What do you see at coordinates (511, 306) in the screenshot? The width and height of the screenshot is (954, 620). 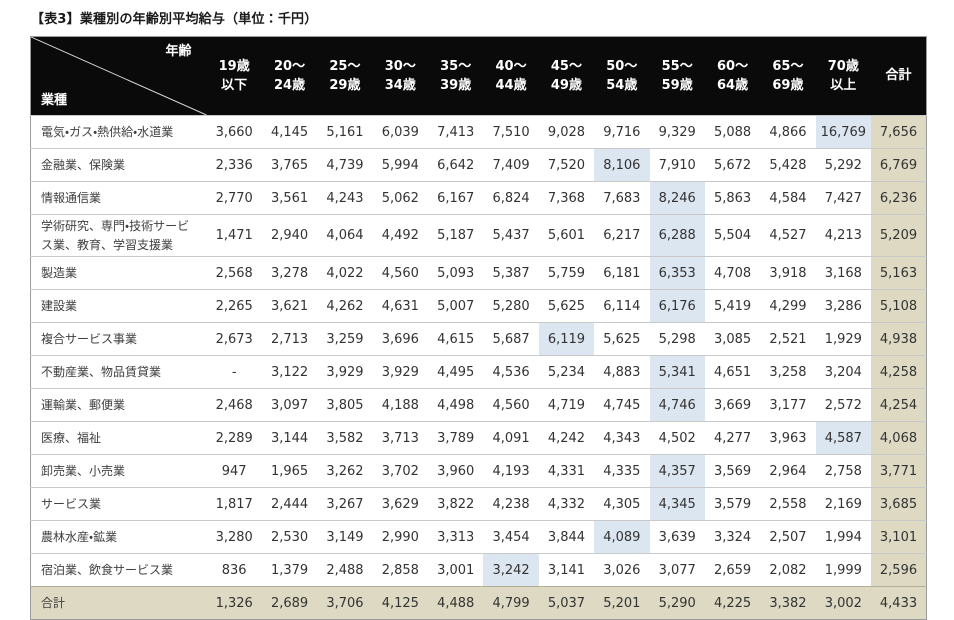 I see `value-cell: 5,280` at bounding box center [511, 306].